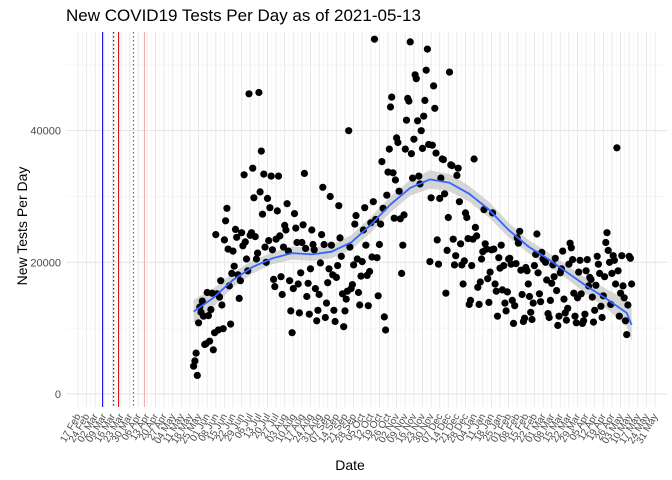 The width and height of the screenshot is (672, 480). Describe the element at coordinates (45, 132) in the screenshot. I see `y-tick-label: 40000` at that location.